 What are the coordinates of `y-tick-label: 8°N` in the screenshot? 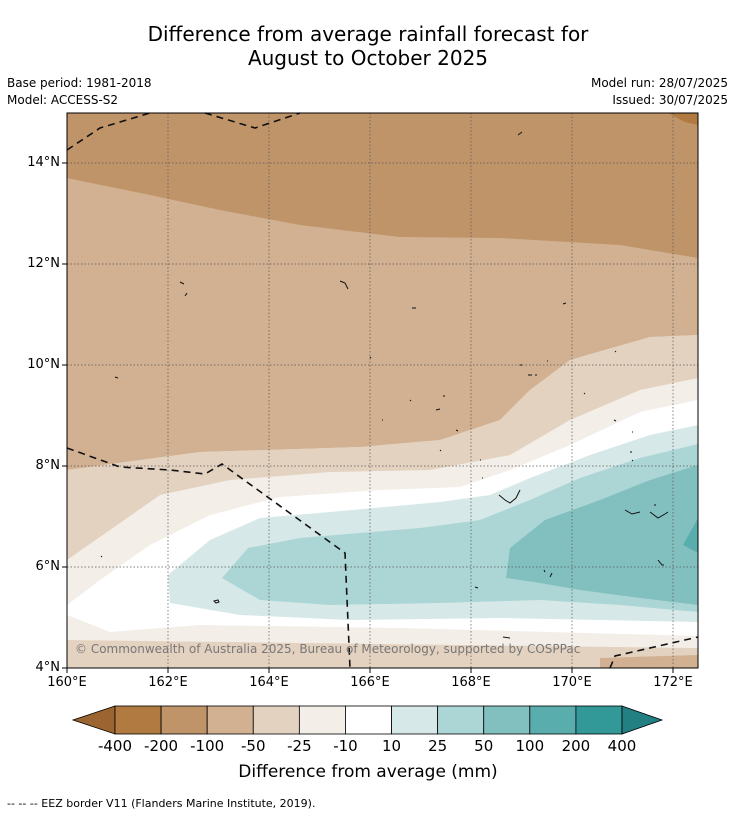 It's located at (48, 465).